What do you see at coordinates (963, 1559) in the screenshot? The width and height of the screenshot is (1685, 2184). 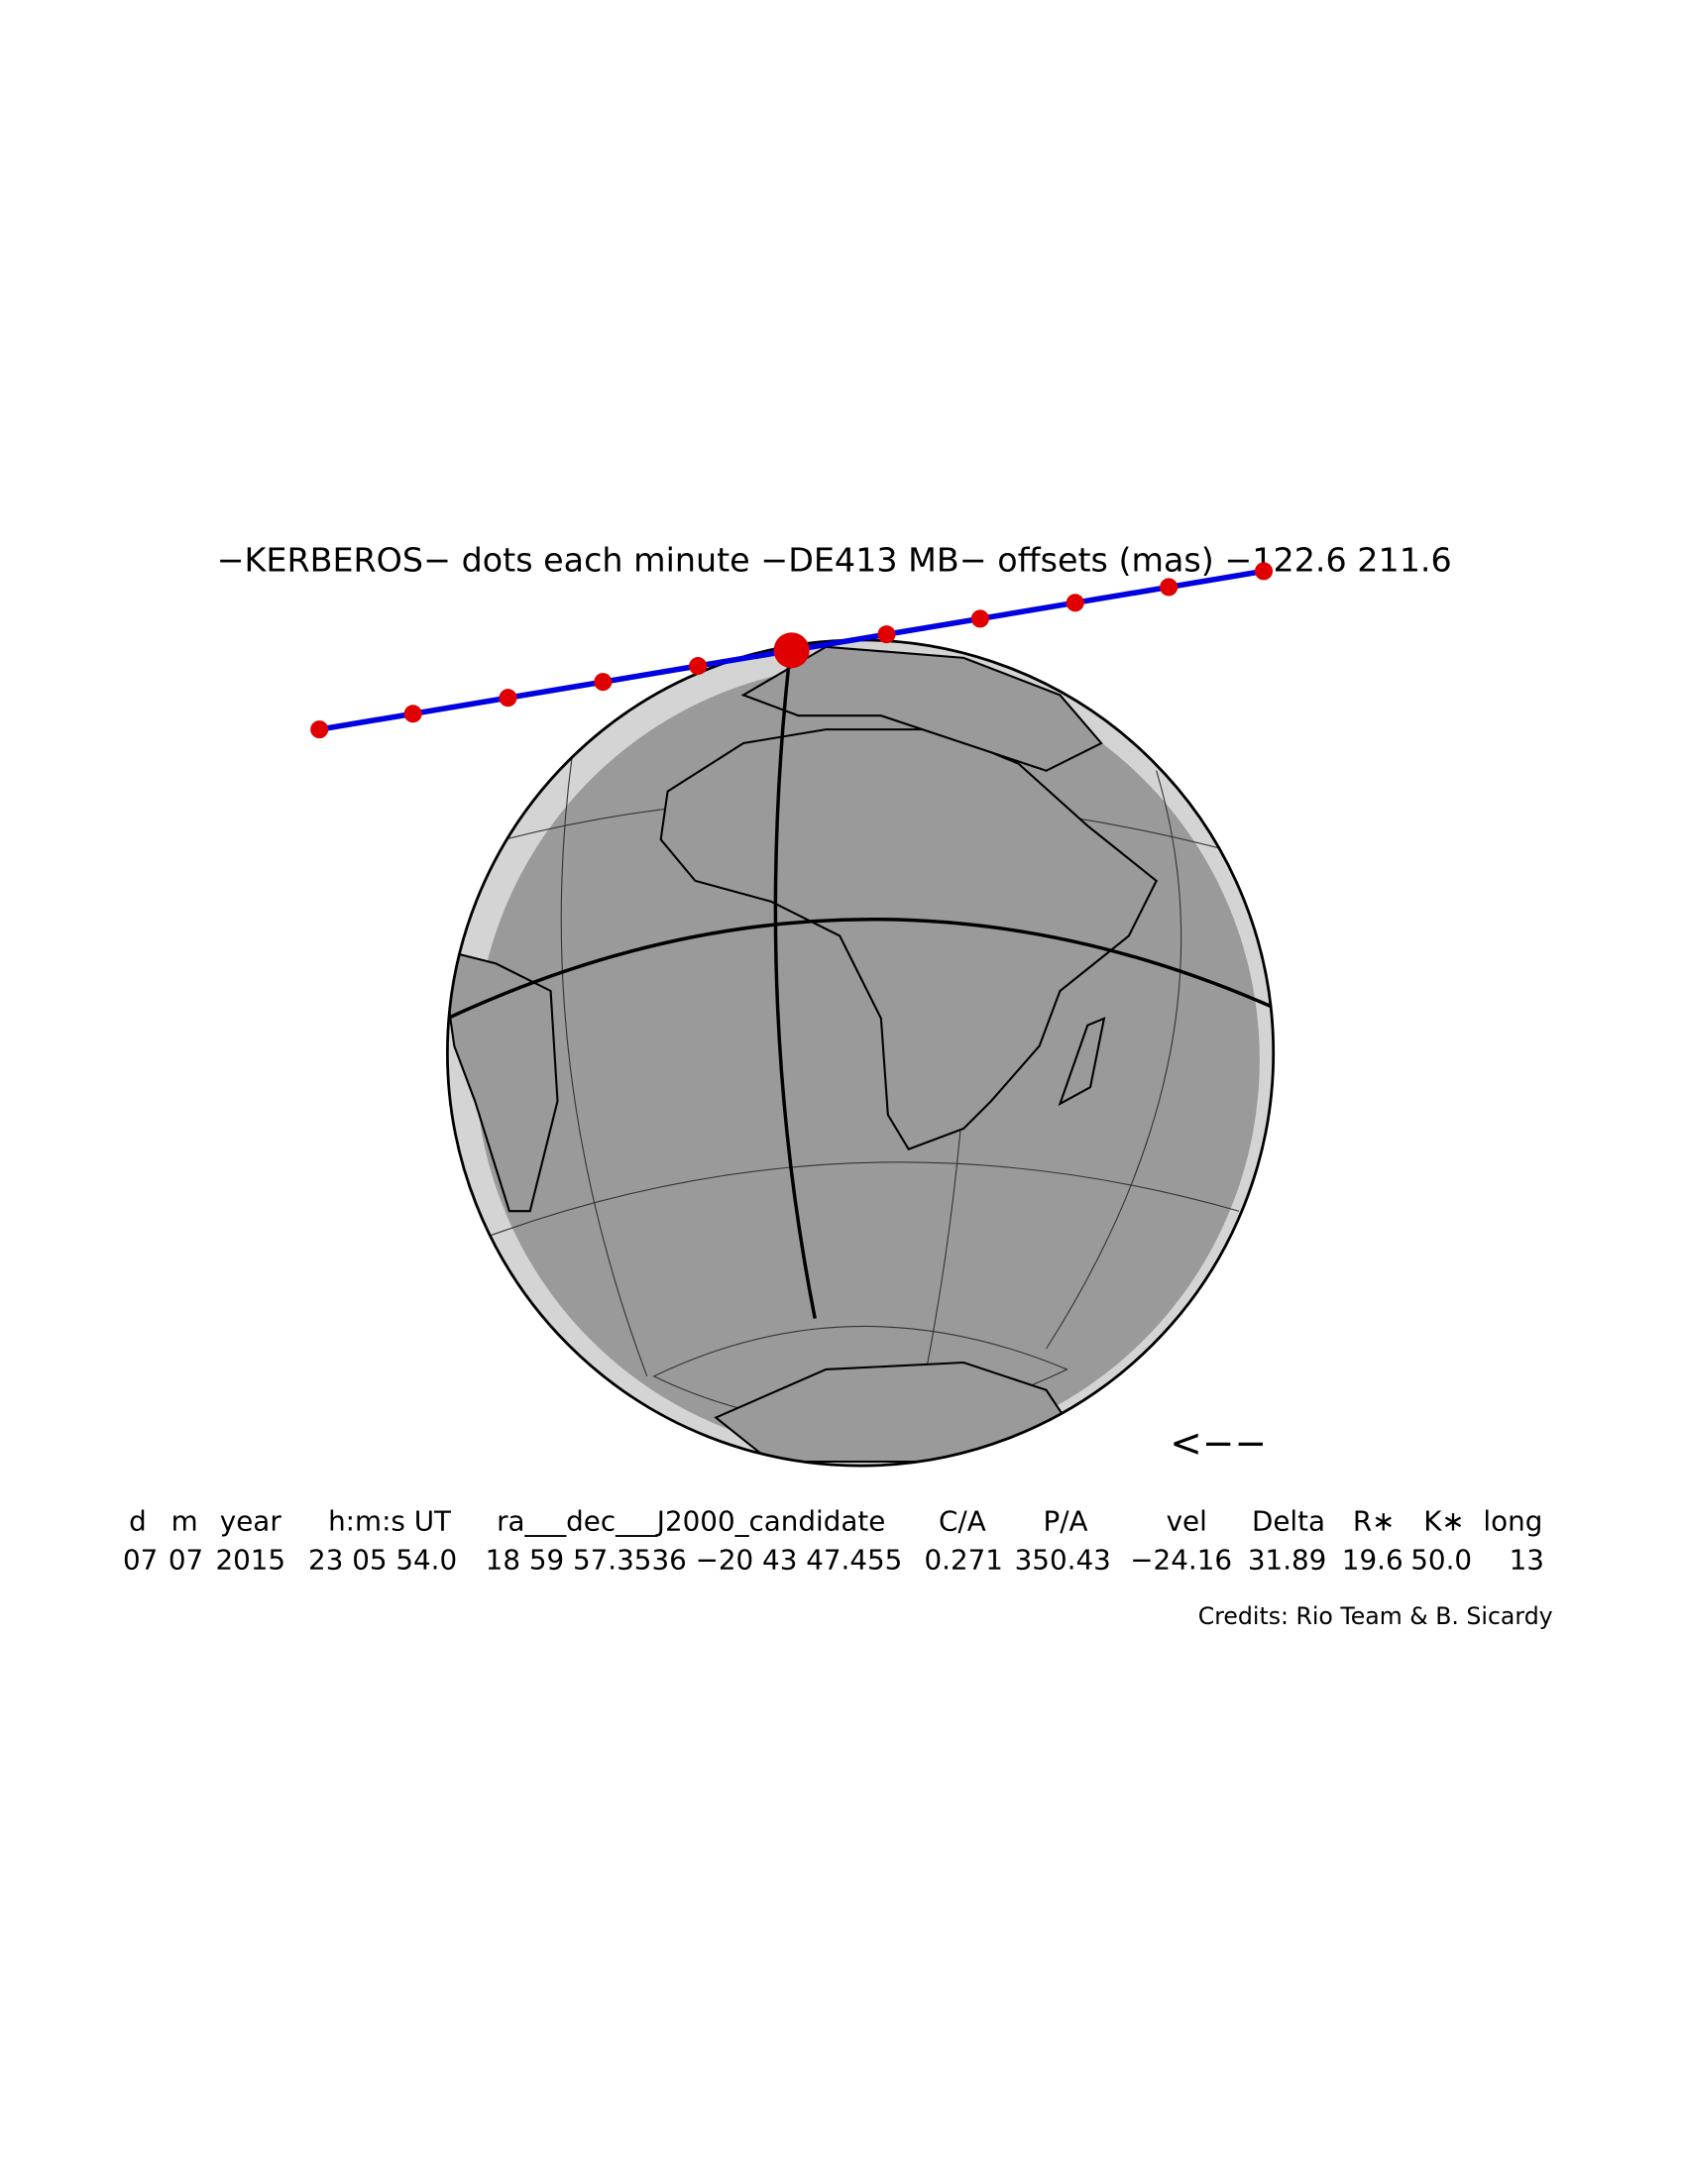 I see `column-value: 0.271` at bounding box center [963, 1559].